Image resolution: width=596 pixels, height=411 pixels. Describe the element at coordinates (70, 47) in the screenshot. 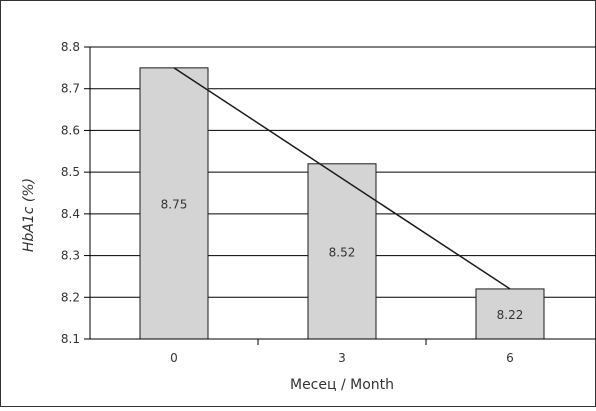

I see `y-tick-label: 8.8` at that location.